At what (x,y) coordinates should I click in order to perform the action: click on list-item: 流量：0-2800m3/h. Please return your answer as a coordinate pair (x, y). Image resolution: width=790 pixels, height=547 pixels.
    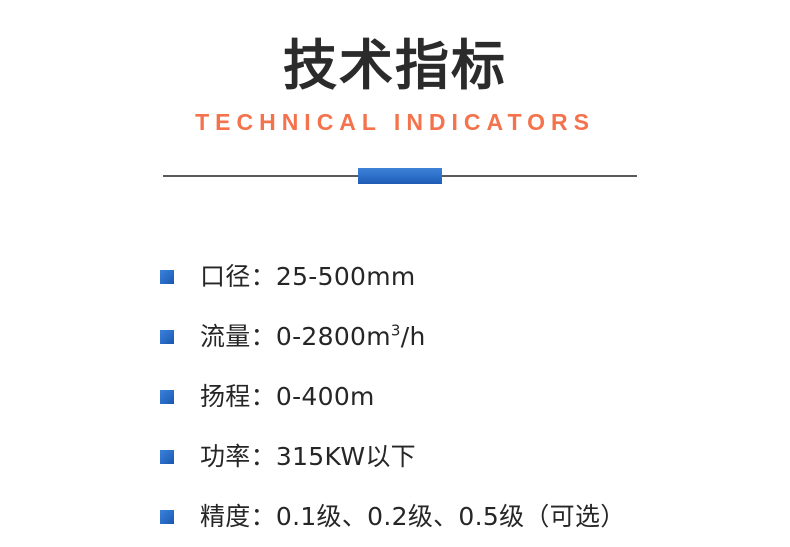
    Looking at the image, I should click on (395, 337).